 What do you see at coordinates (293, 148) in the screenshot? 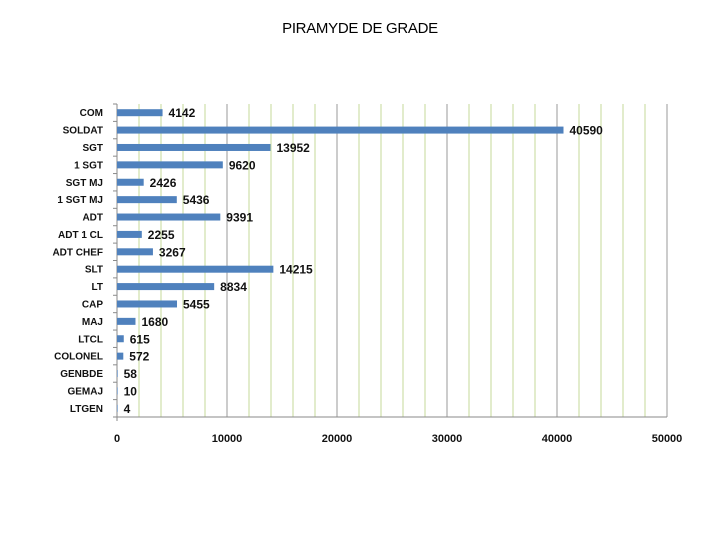
I see `data-label: 13952` at bounding box center [293, 148].